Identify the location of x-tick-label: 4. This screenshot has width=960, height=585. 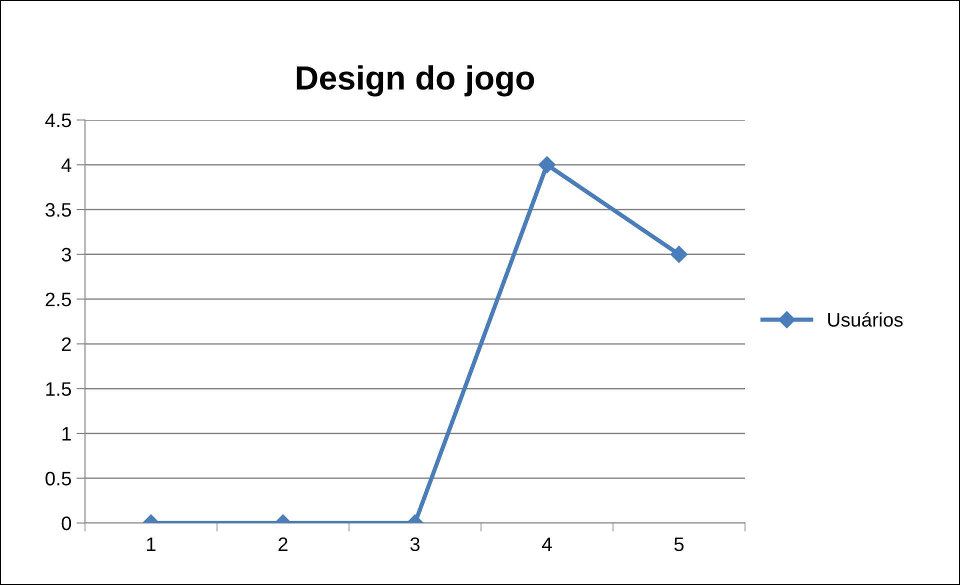
(547, 544).